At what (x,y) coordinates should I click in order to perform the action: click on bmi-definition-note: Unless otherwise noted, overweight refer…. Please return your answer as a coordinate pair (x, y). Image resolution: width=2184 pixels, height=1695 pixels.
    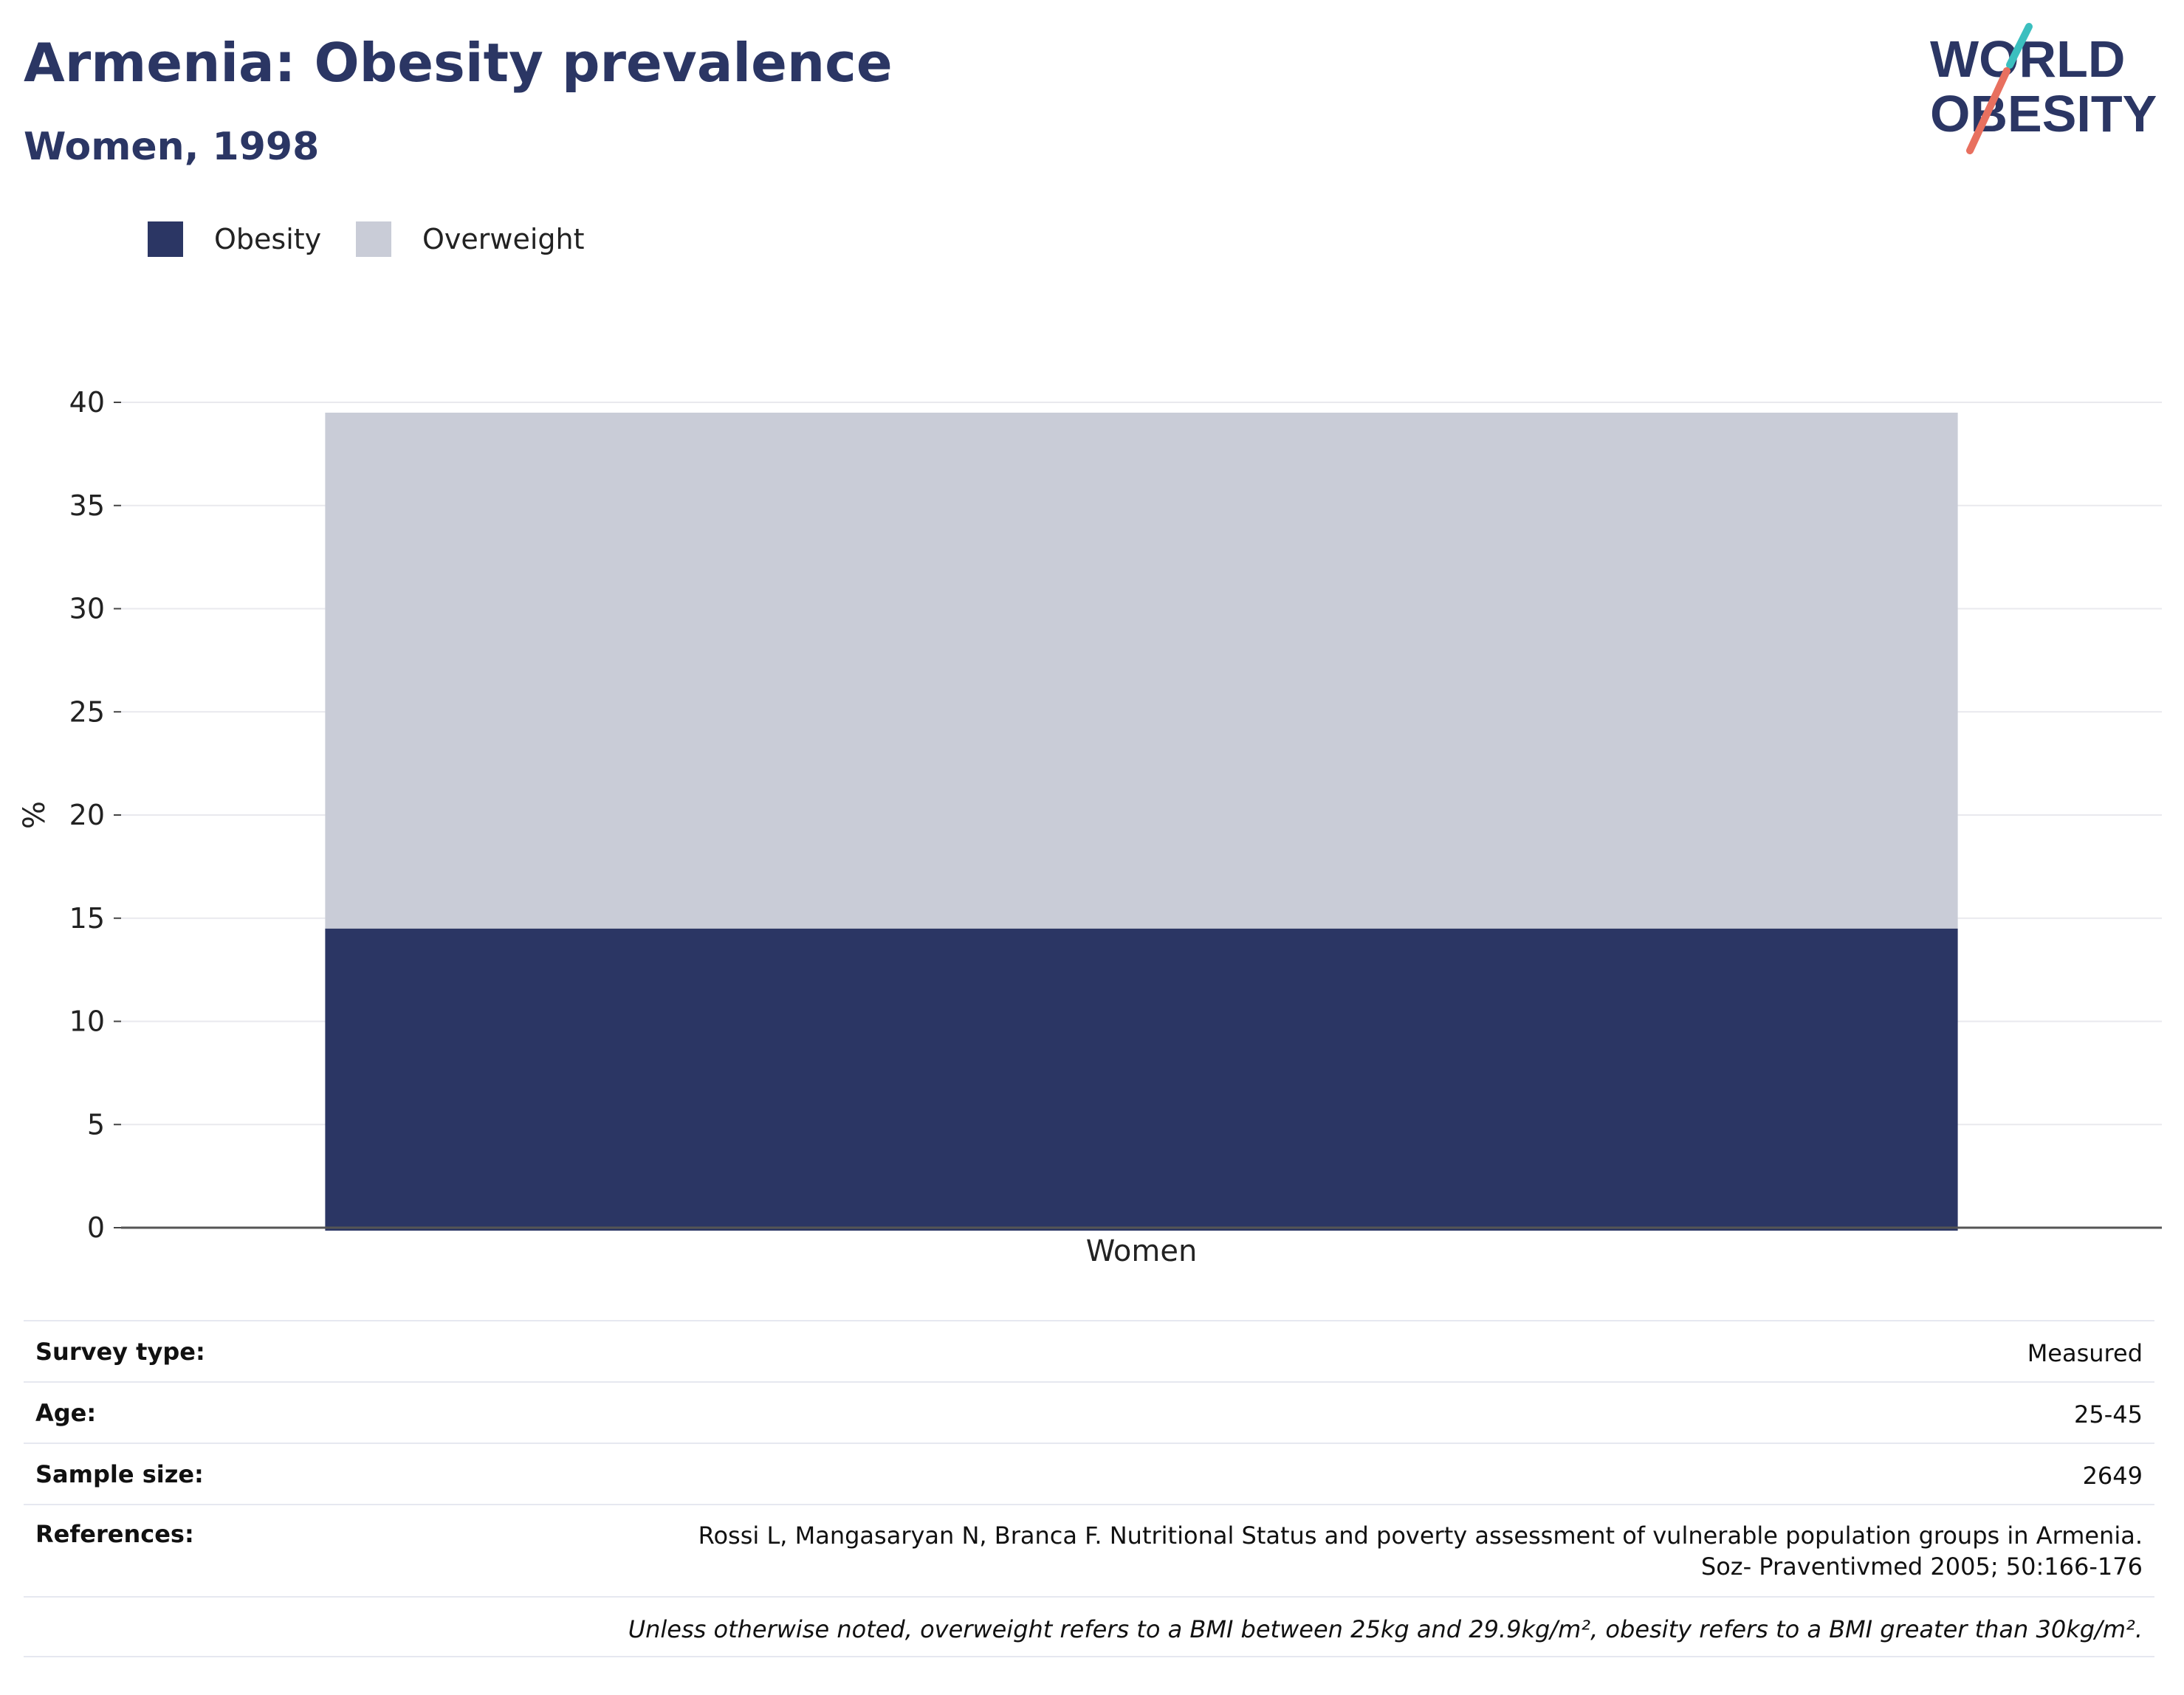
    Looking at the image, I should click on (1385, 1629).